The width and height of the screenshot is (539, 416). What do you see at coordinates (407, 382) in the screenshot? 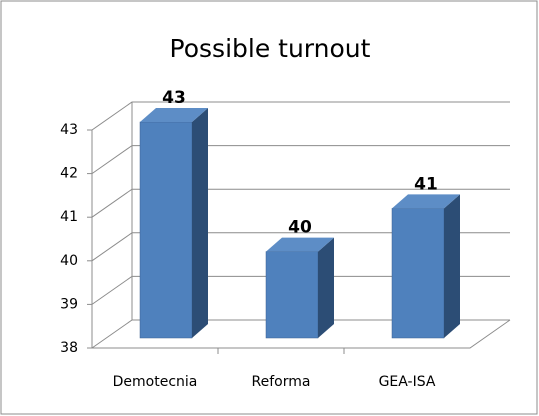
I see `x-tick-label: GEA-ISA` at bounding box center [407, 382].